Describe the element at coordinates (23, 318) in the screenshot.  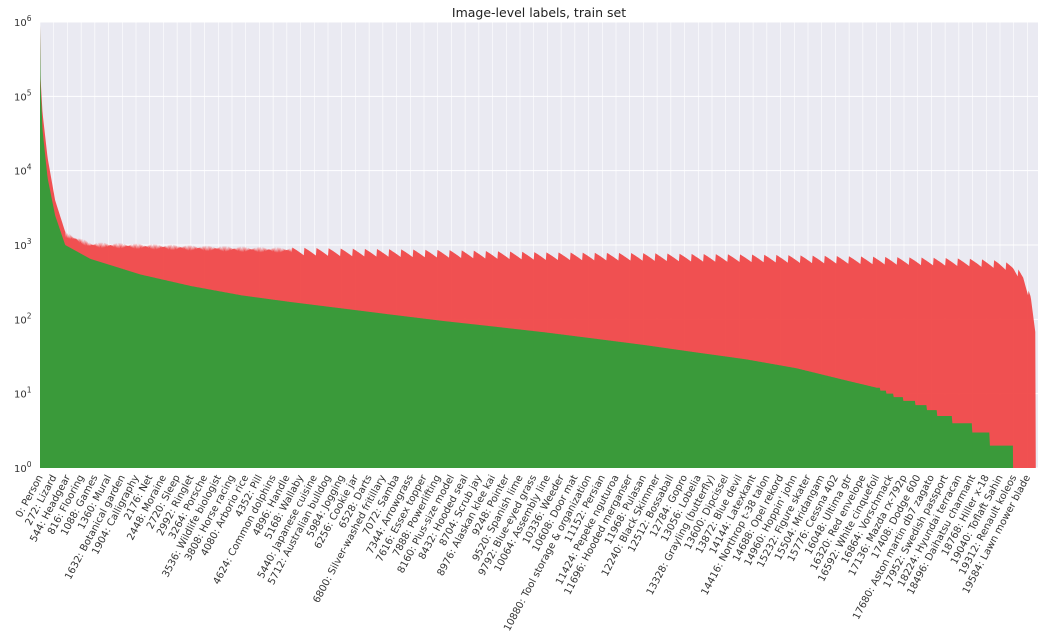
I see `y-tick-label: 10²` at that location.